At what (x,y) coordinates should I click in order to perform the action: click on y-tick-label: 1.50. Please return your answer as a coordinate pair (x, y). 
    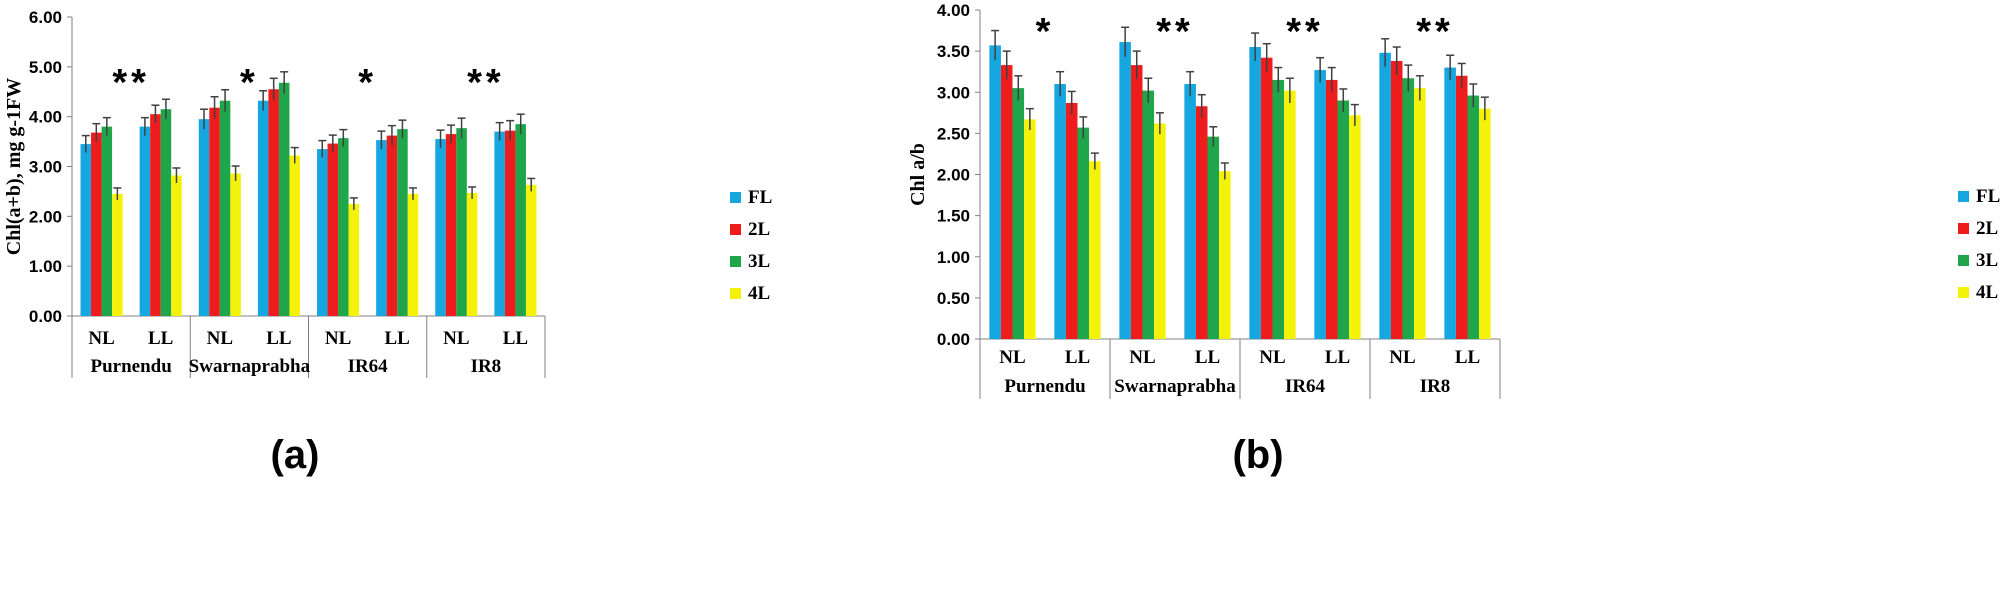
    Looking at the image, I should click on (953, 216).